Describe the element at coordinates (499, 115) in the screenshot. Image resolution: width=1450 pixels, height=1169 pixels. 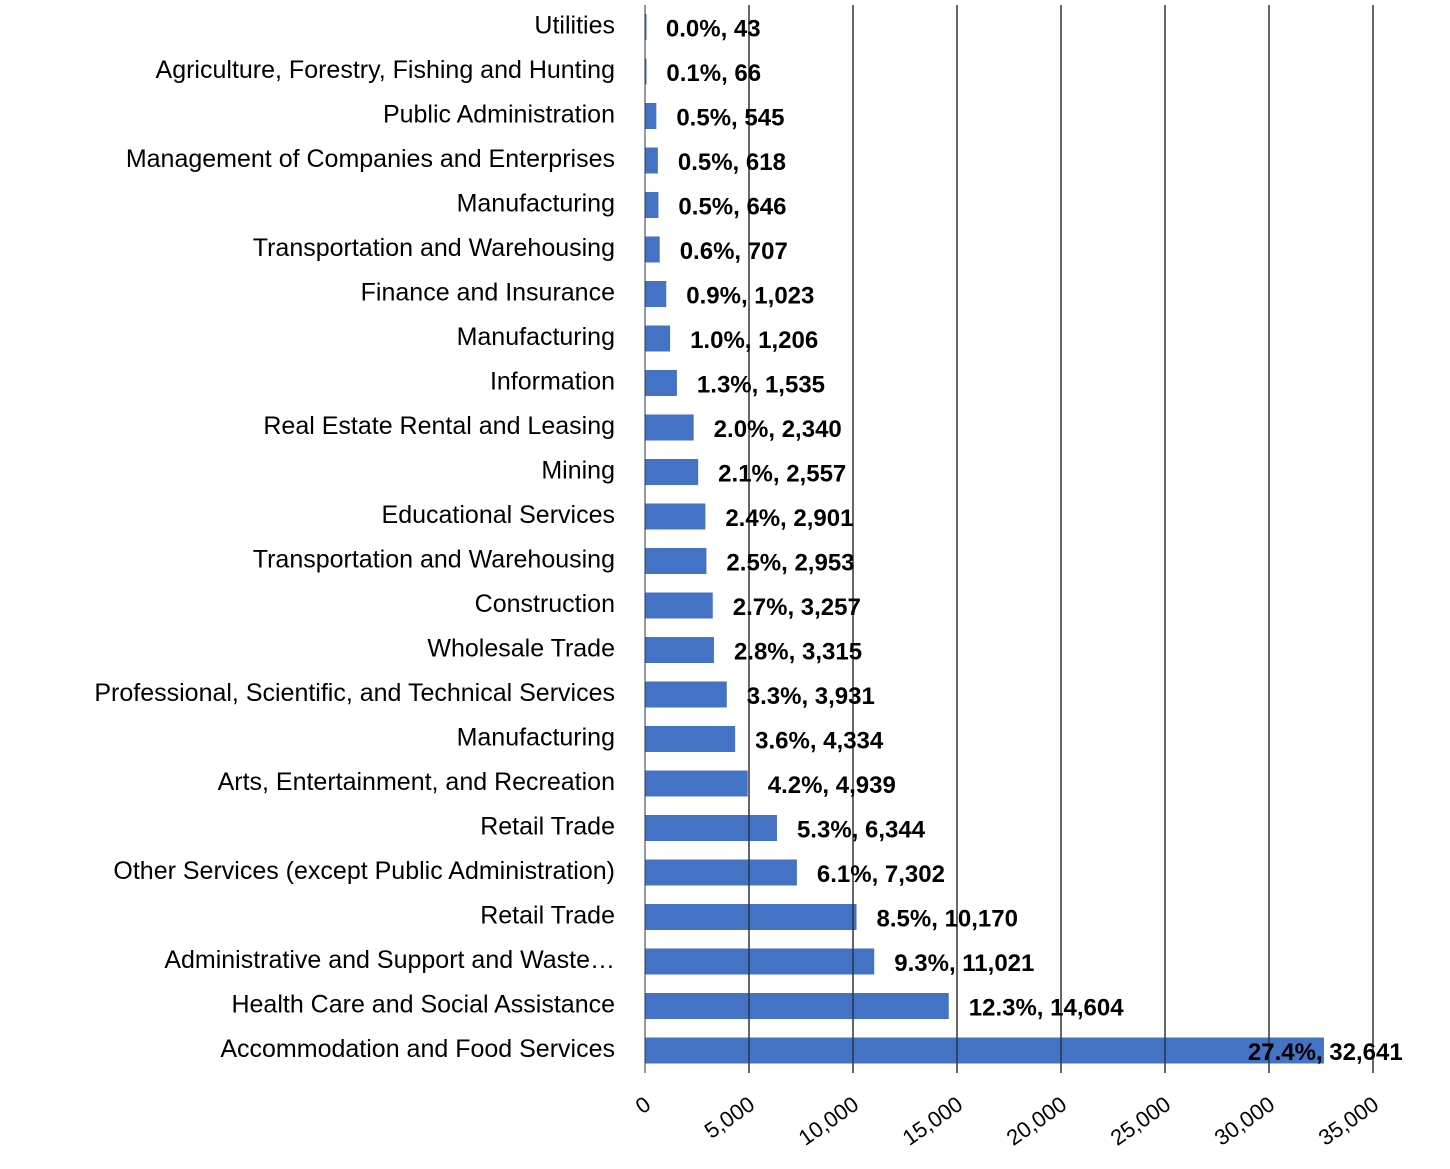
I see `category-label: Public Administration` at that location.